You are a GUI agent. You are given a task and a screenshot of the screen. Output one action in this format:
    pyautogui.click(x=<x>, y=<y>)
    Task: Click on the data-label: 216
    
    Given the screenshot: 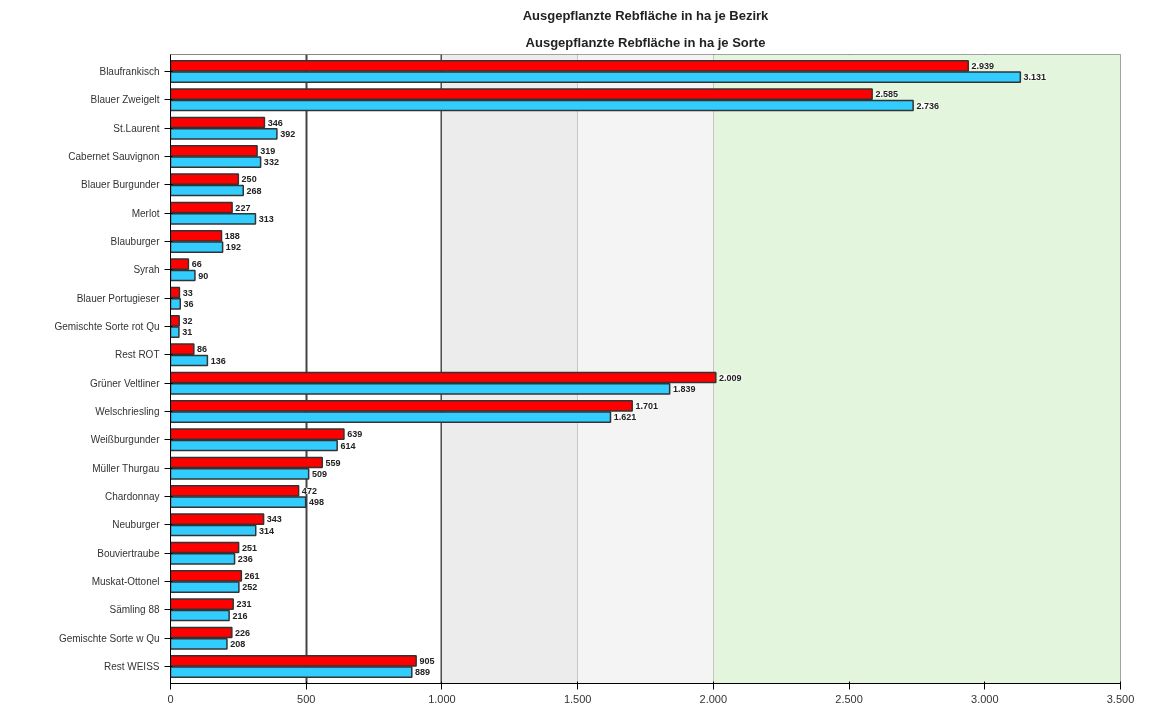 What is the action you would take?
    pyautogui.click(x=240, y=615)
    